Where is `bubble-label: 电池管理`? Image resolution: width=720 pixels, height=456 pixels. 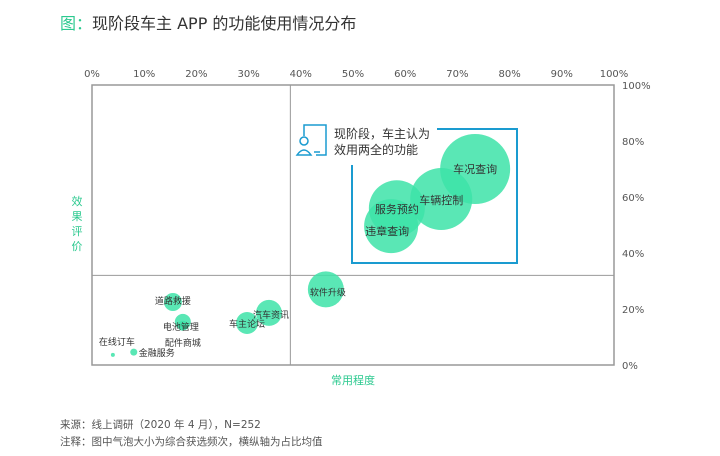
bubble-label: 电池管理 is located at coordinates (181, 327).